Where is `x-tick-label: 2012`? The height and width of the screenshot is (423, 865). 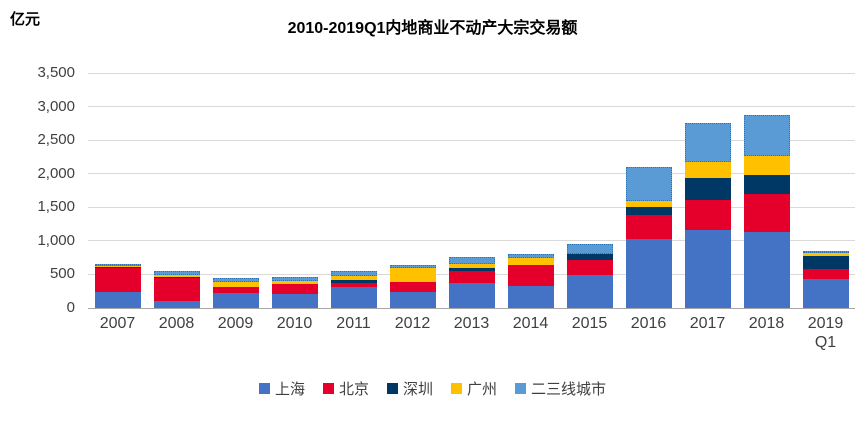 x-tick-label: 2012 is located at coordinates (412, 323).